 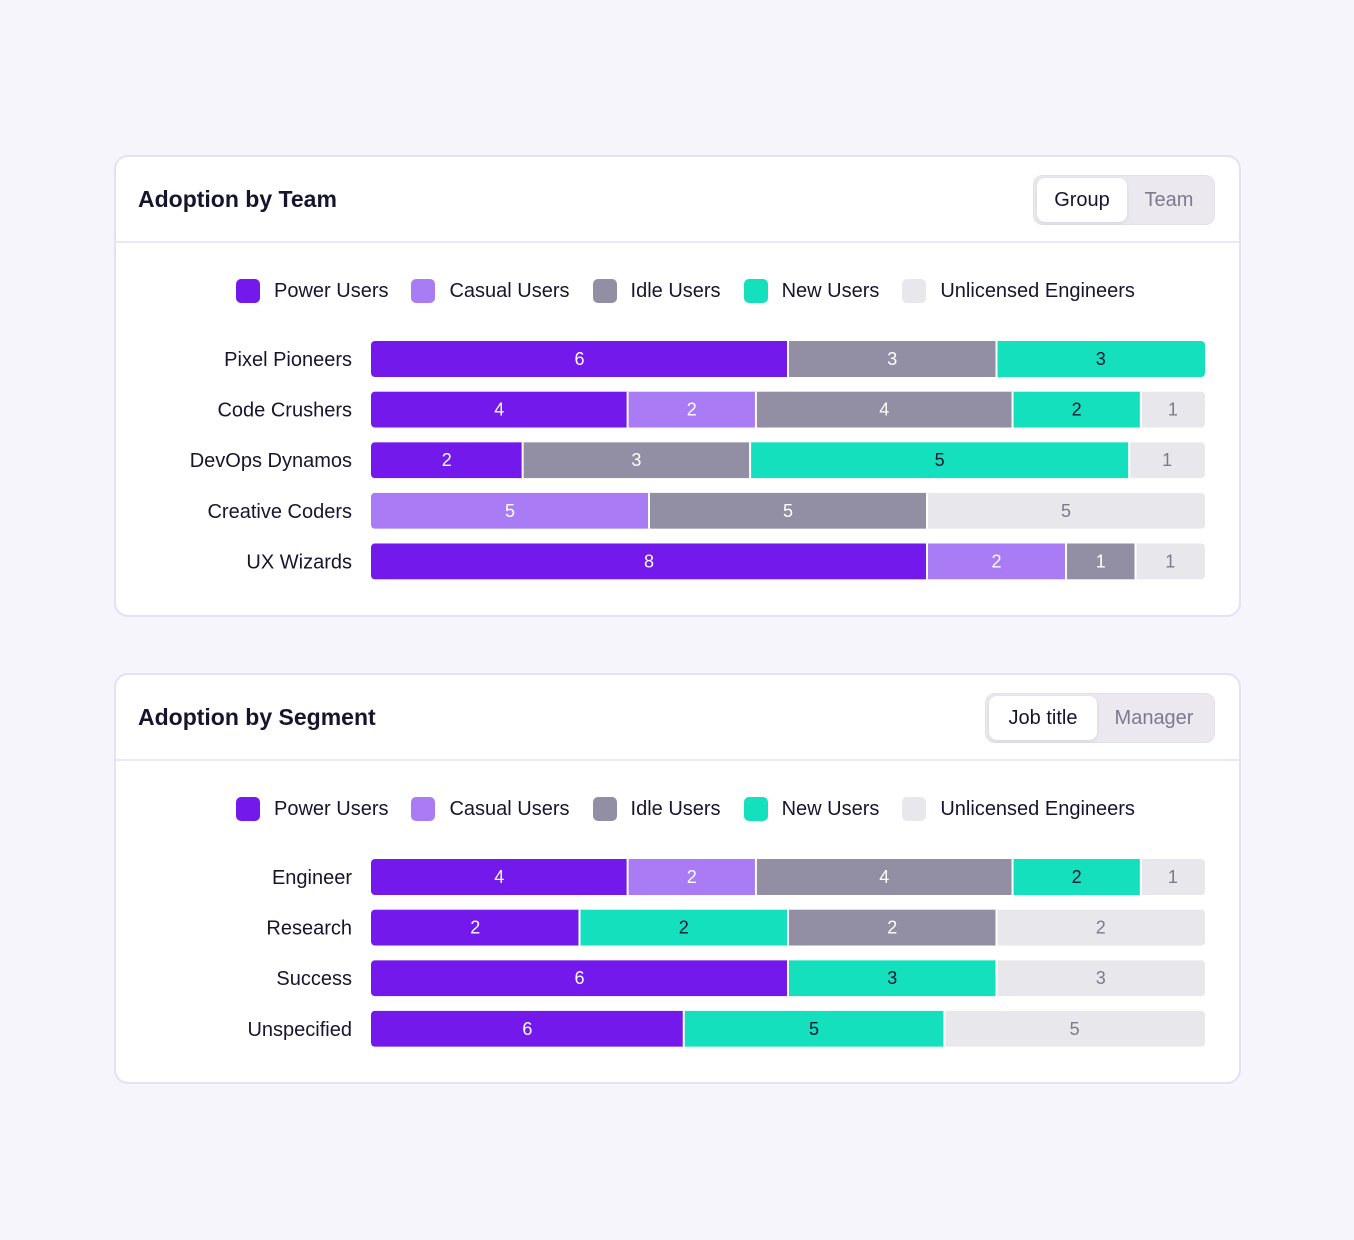 I want to click on category-label: Success, so click(x=314, y=979).